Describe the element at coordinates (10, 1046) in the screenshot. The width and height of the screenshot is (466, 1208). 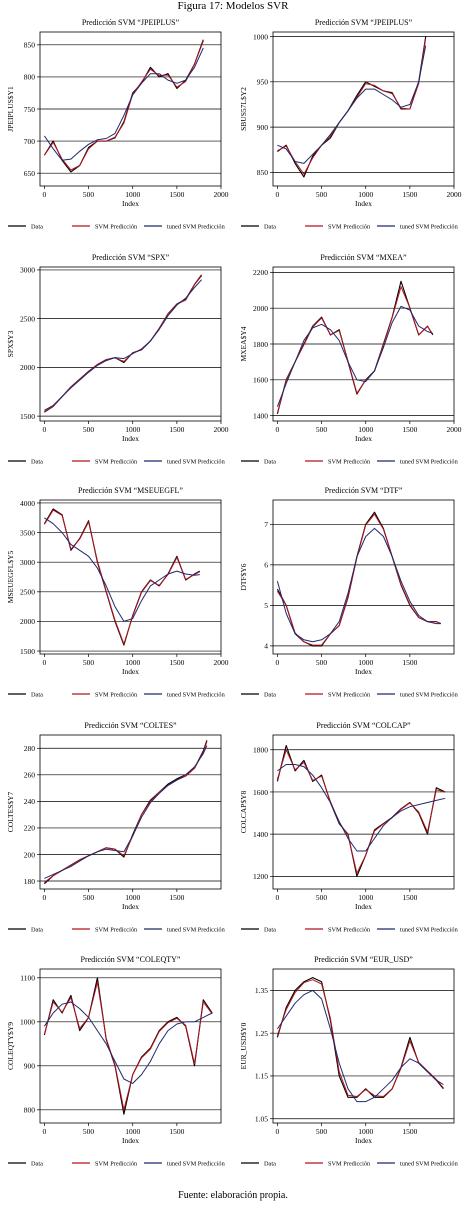
I see `y-axis-label: COLEQTY$Y9` at that location.